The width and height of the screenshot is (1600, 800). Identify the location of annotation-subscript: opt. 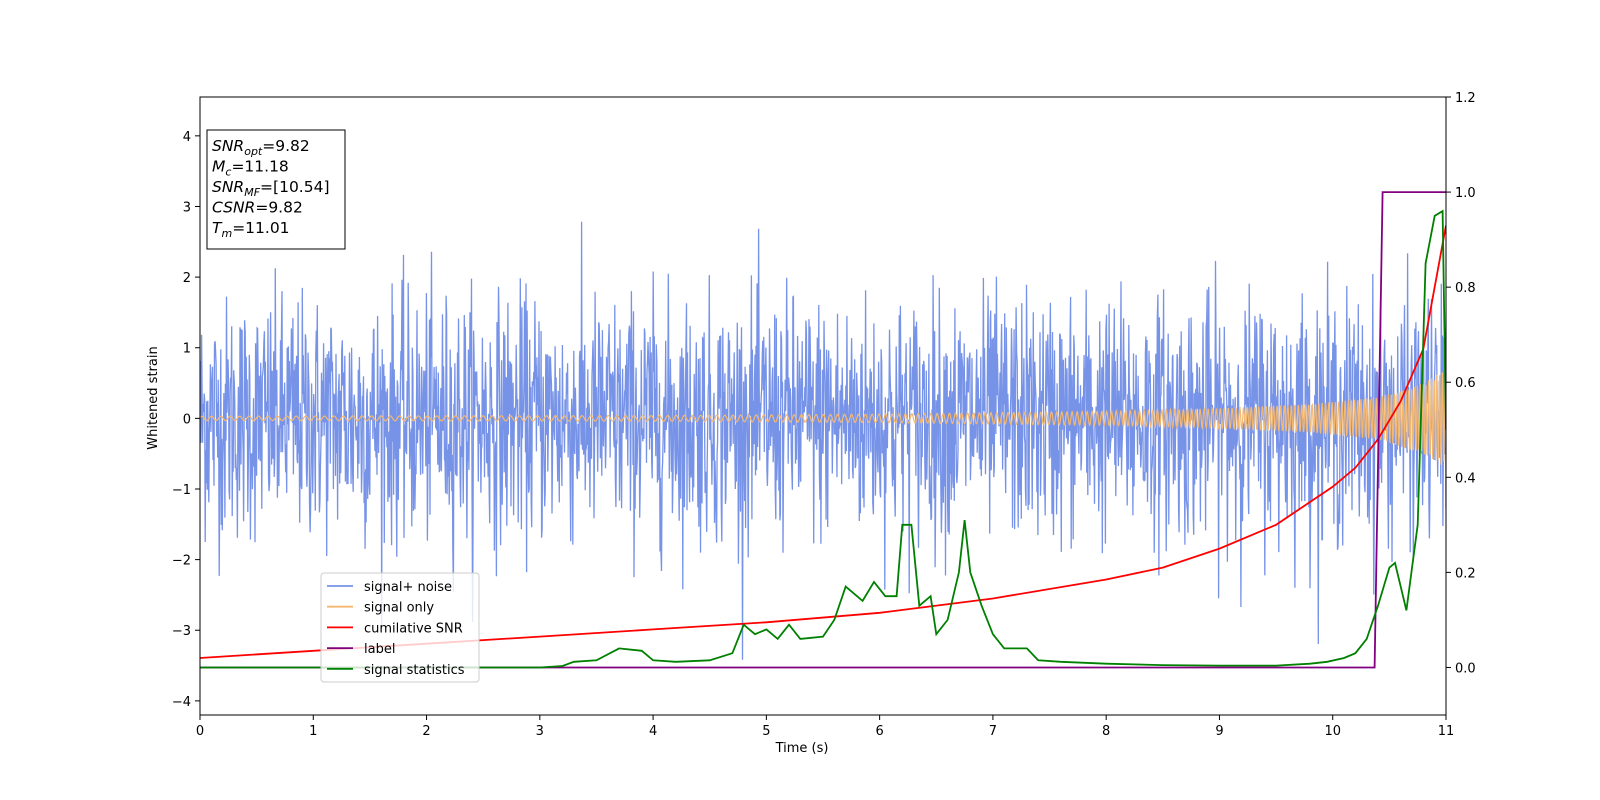
(253, 151).